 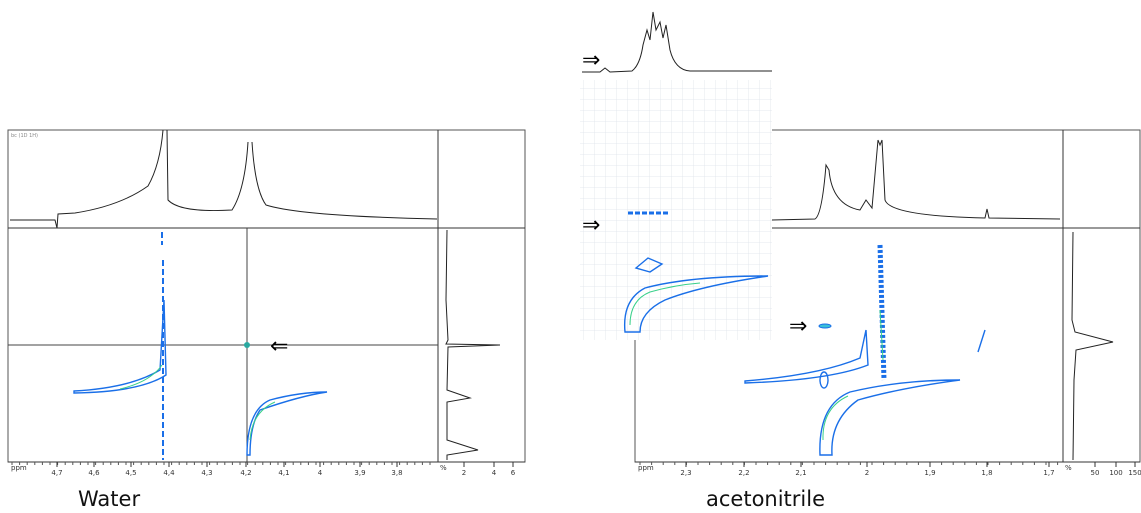 I want to click on tick-label: 4,6, so click(x=94, y=473).